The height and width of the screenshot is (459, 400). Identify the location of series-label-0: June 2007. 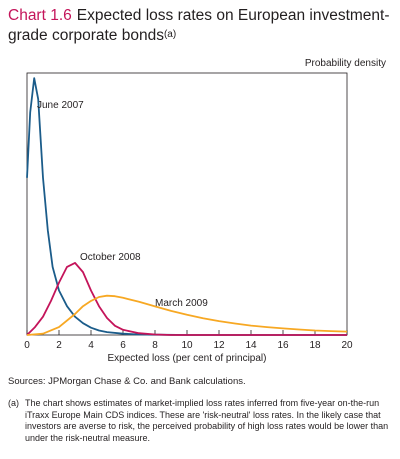
(60, 105).